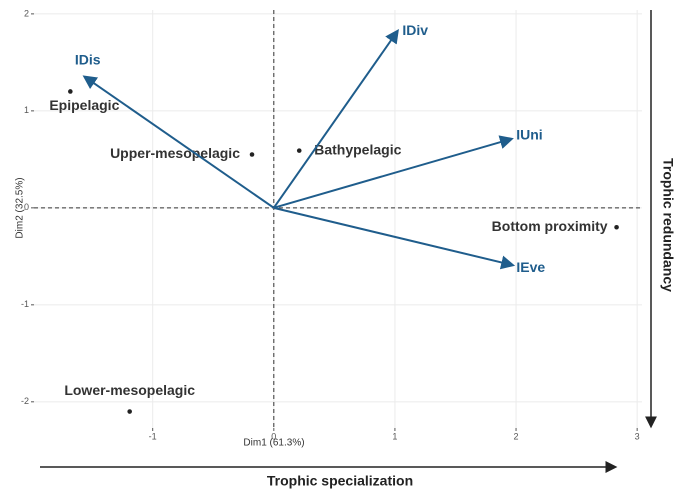 Image resolution: width=690 pixels, height=496 pixels. Describe the element at coordinates (20, 207) in the screenshot. I see `y-axis-title: Dim2 (32.5%)` at that location.